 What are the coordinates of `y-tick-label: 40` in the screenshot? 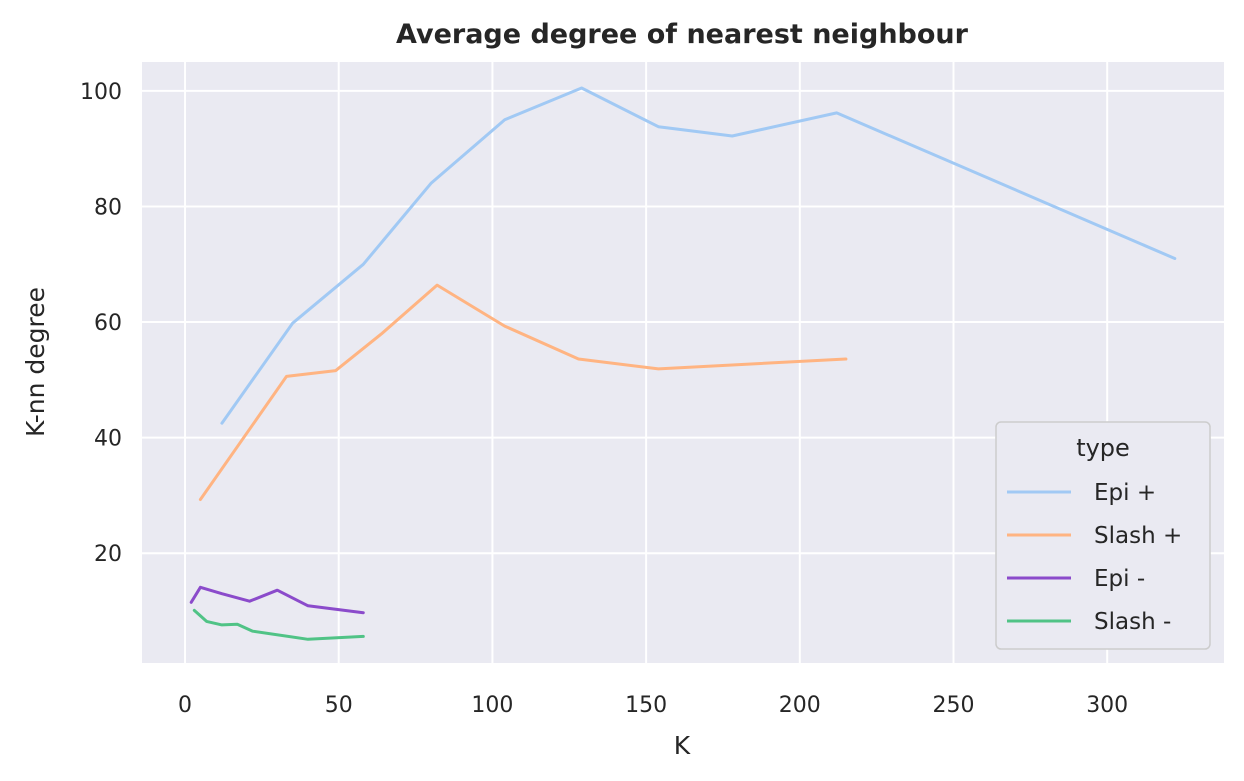 It's located at (108, 439).